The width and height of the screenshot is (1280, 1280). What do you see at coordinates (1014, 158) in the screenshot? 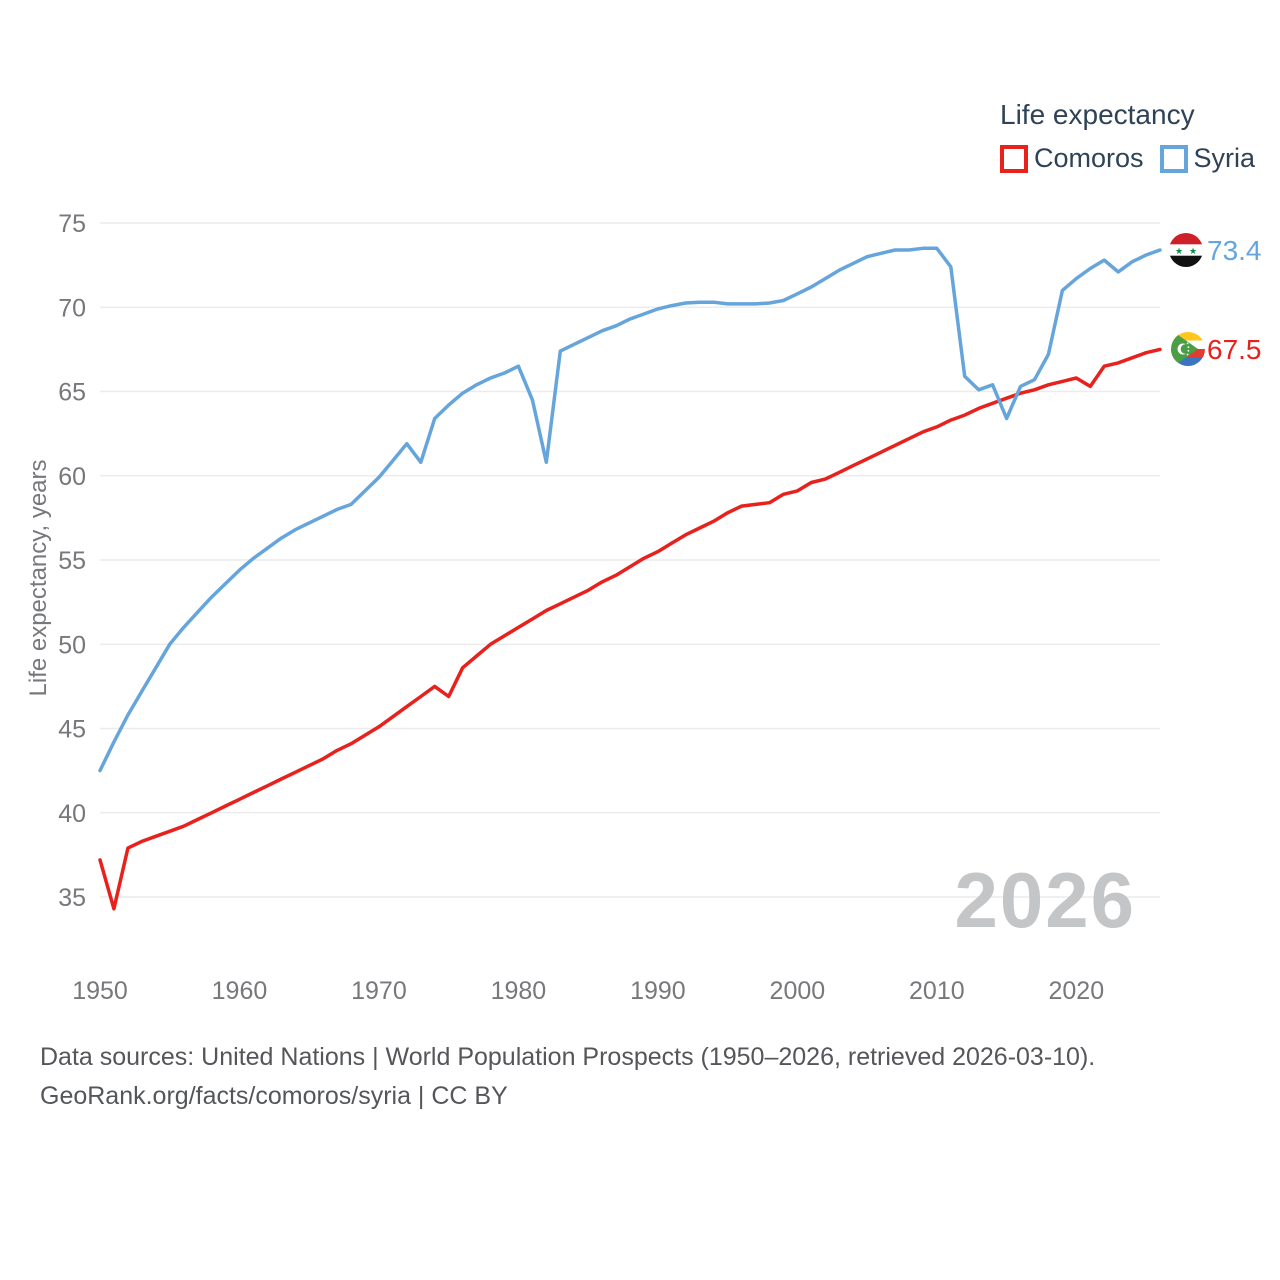
I see `comoros-swatch-icon` at bounding box center [1014, 158].